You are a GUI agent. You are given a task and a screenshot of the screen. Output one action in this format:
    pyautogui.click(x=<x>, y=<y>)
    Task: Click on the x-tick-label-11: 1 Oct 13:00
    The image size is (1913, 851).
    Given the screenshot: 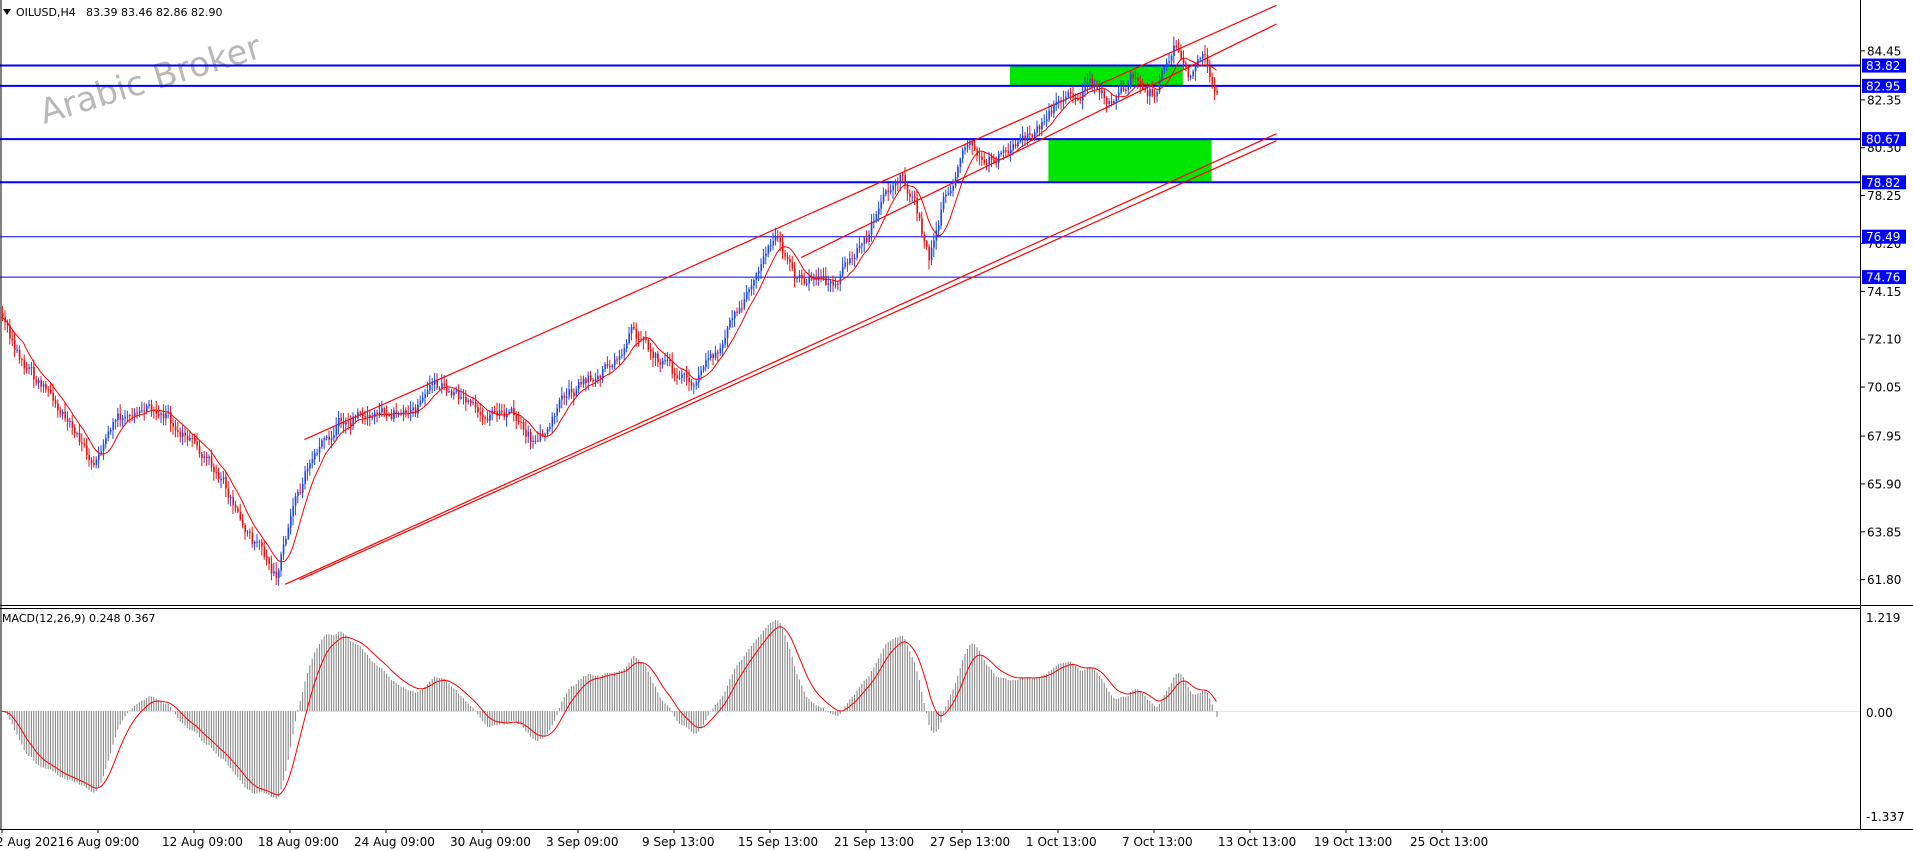 What is the action you would take?
    pyautogui.click(x=1061, y=842)
    